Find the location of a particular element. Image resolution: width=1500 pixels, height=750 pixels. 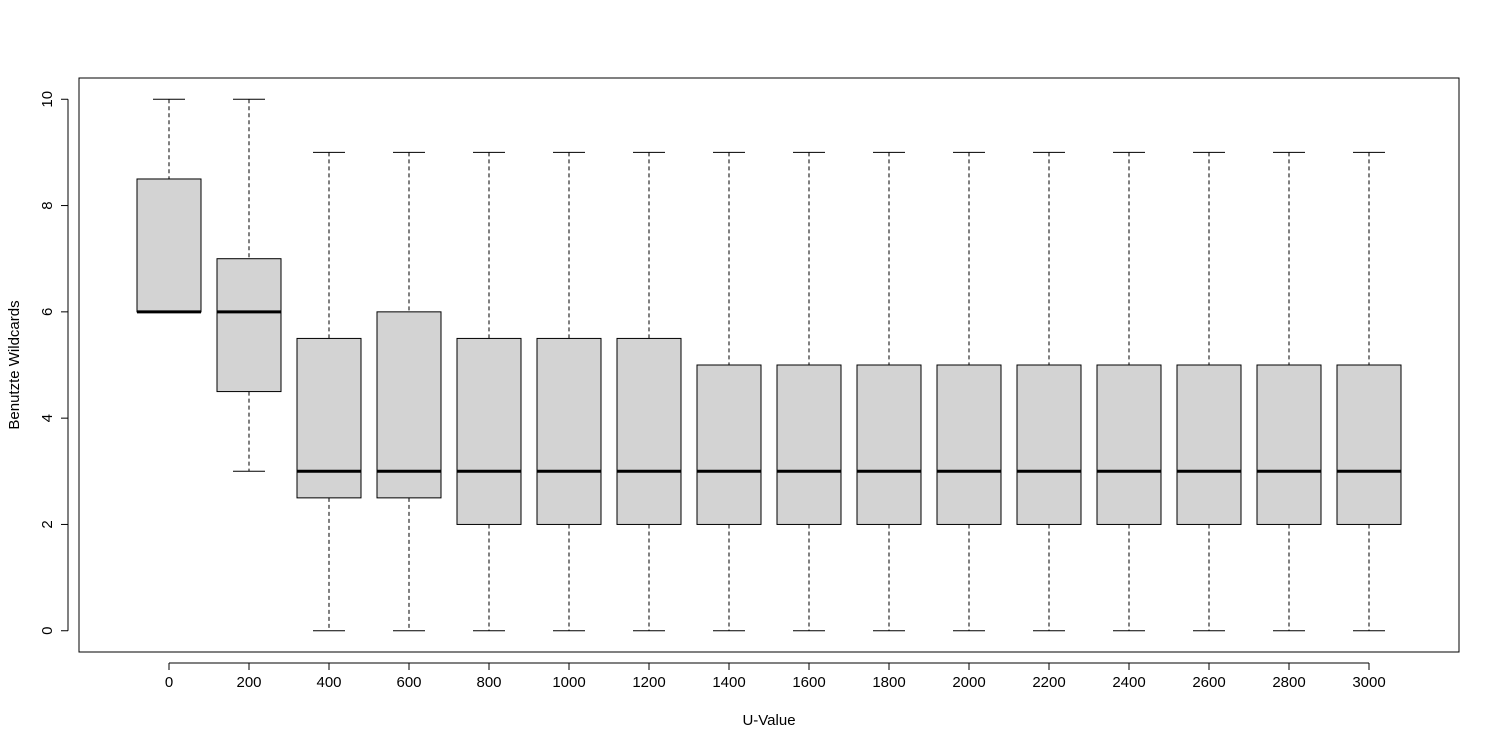

x-axis-label: U-Value is located at coordinates (768, 720).